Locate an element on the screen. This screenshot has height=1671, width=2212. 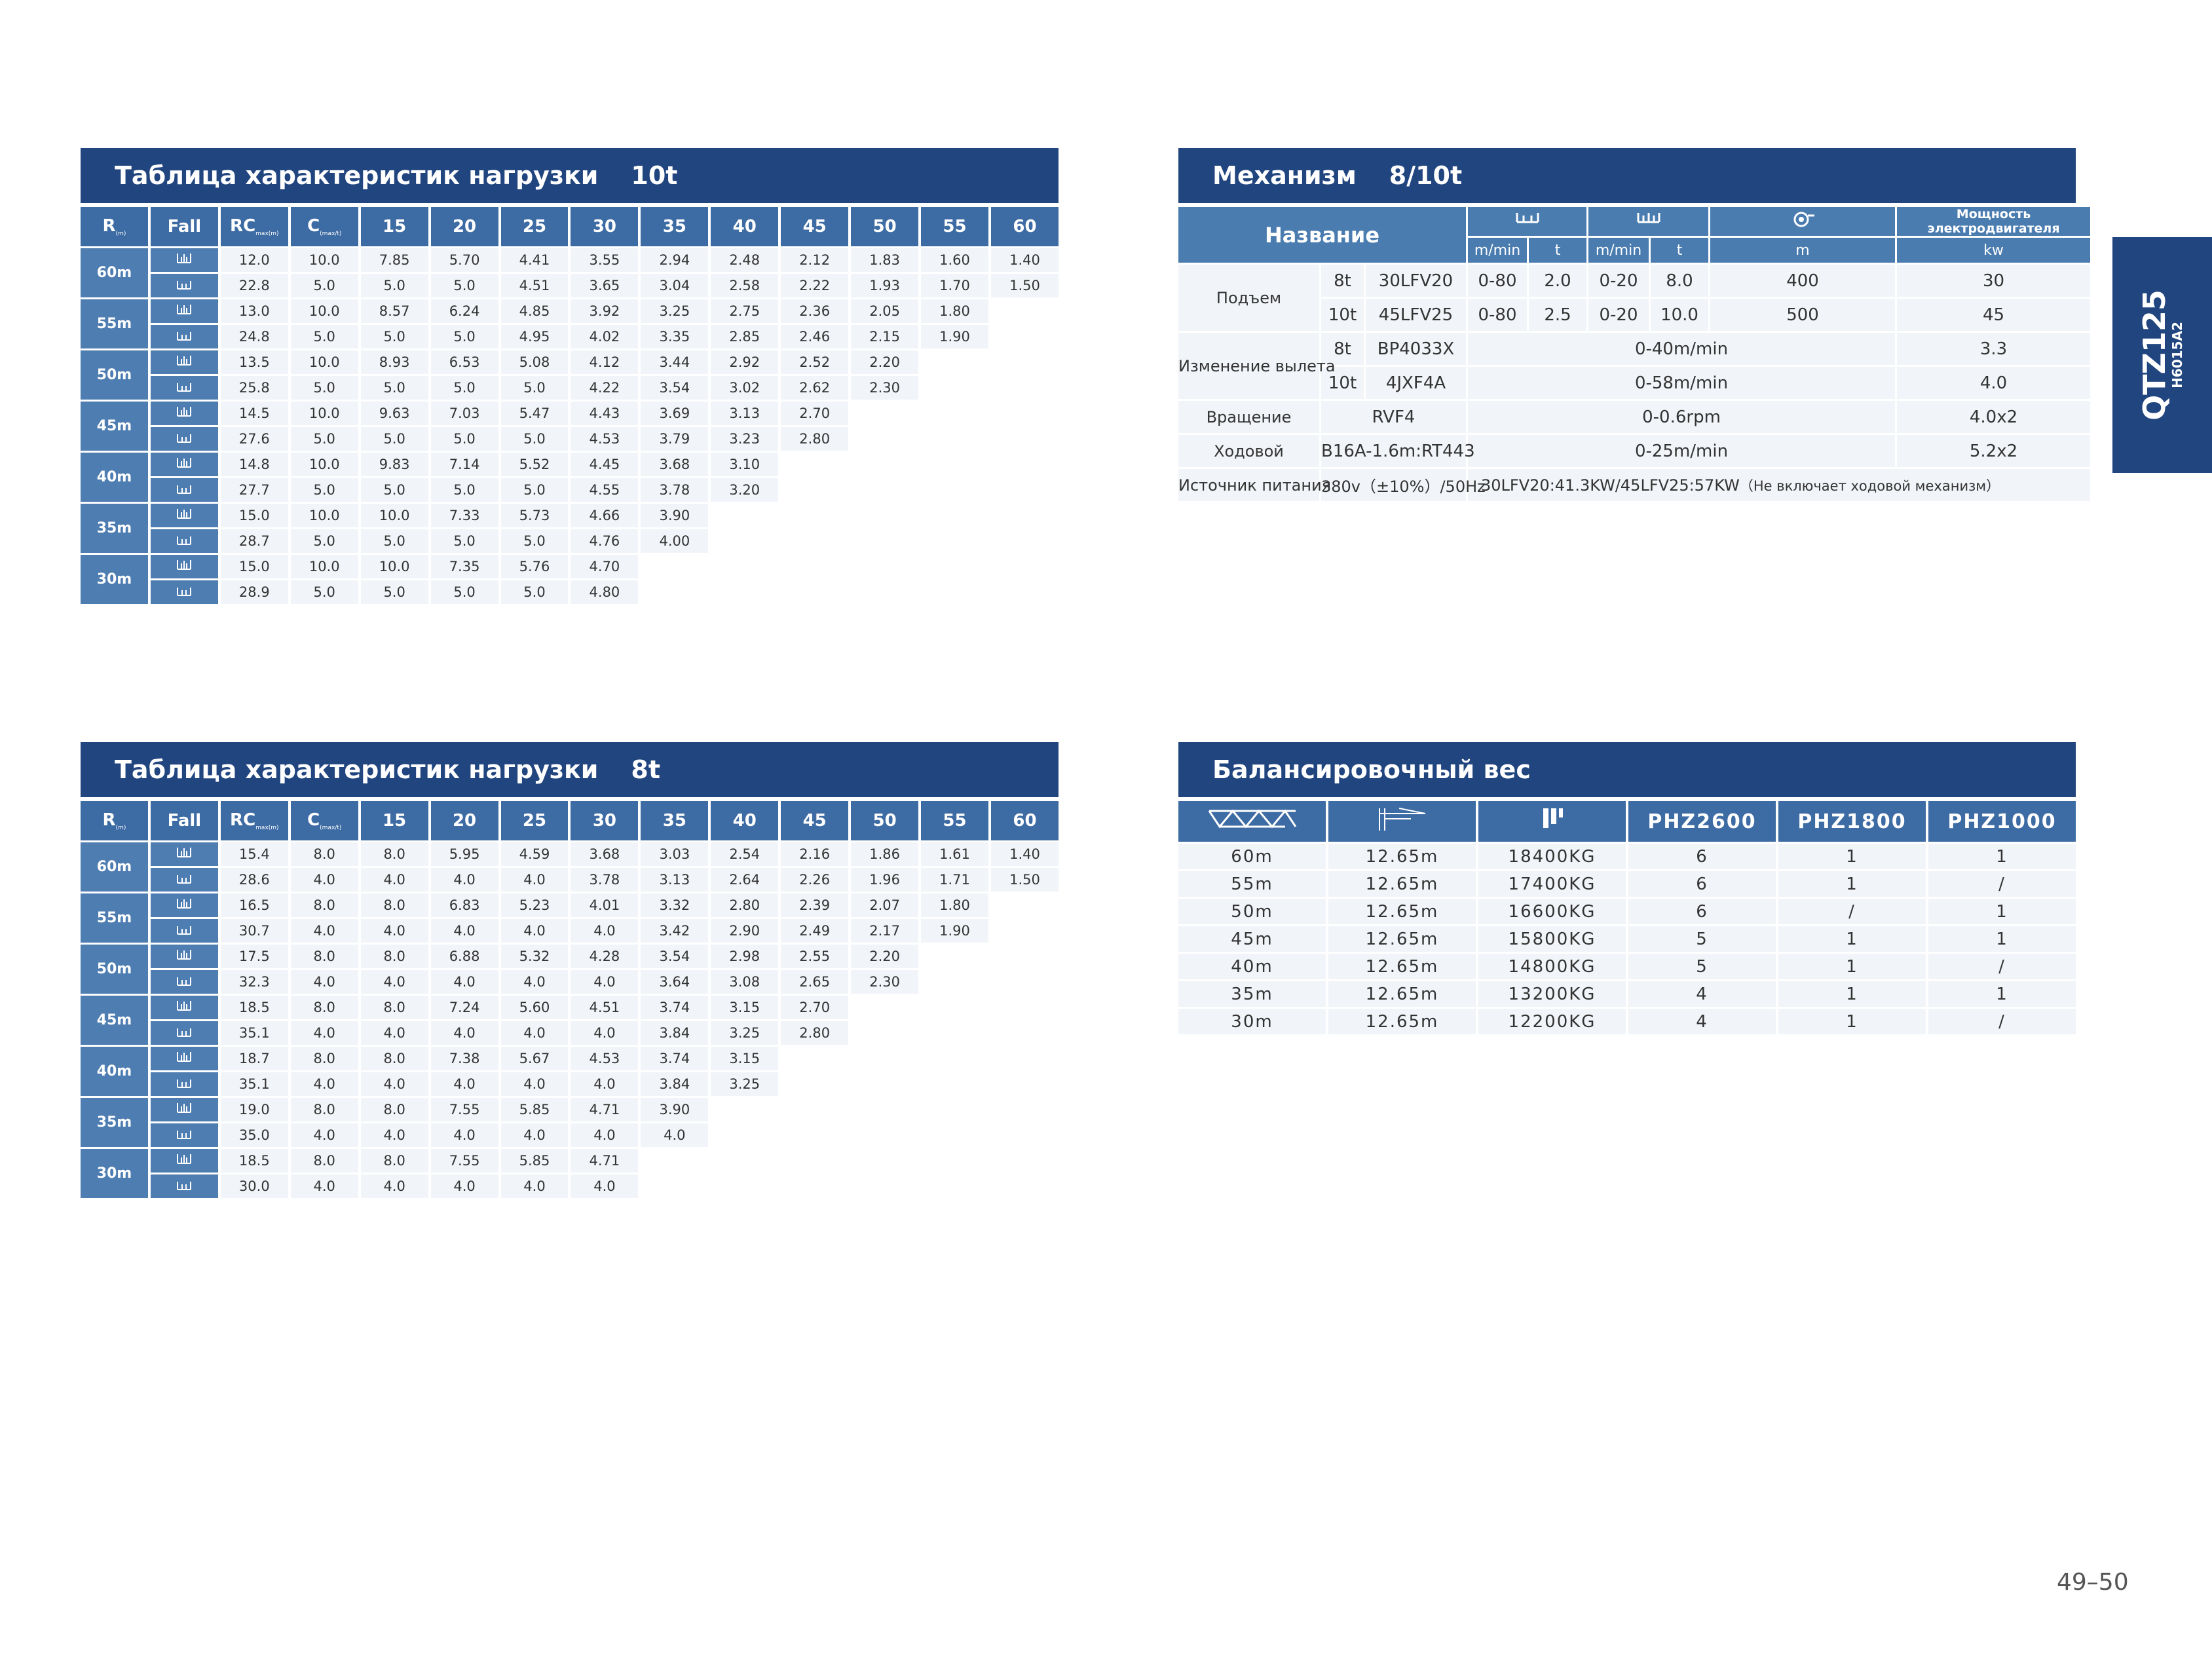
value-cell: 9.63 is located at coordinates (394, 414).